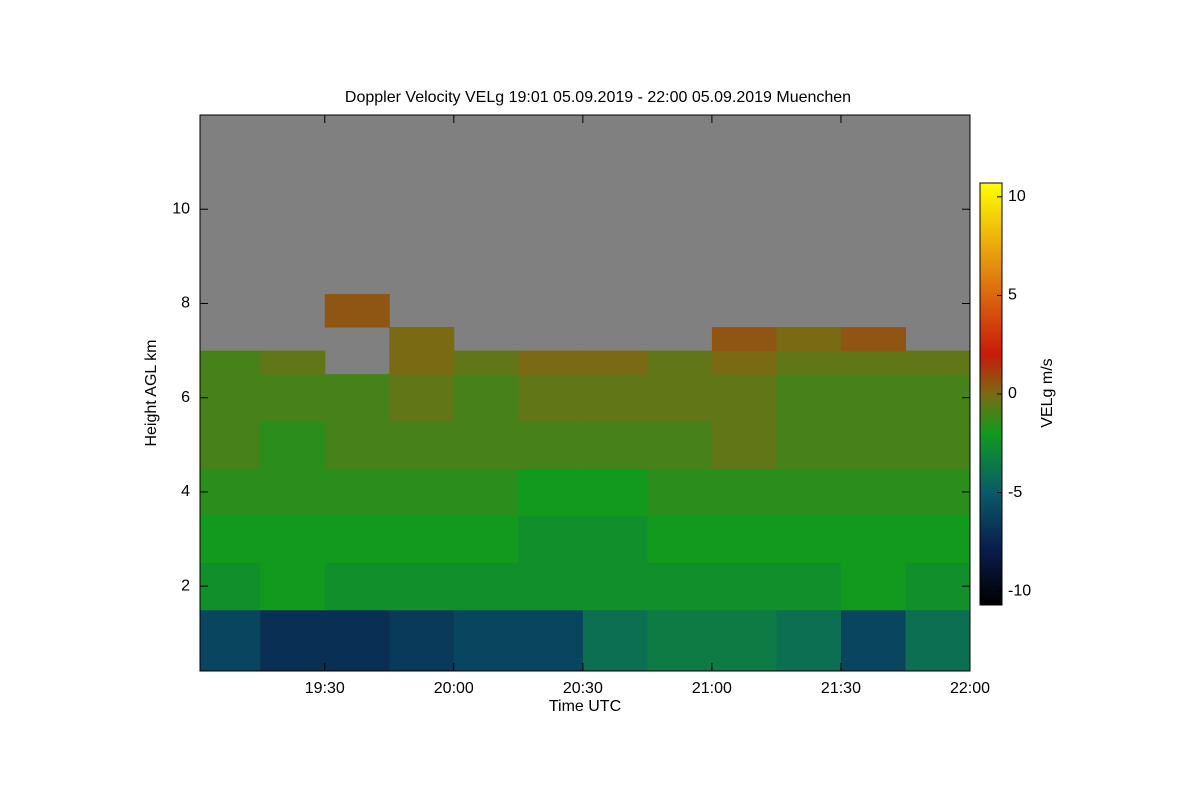 The width and height of the screenshot is (1200, 800). Describe the element at coordinates (712, 688) in the screenshot. I see `x-tick-label: 21:00` at that location.